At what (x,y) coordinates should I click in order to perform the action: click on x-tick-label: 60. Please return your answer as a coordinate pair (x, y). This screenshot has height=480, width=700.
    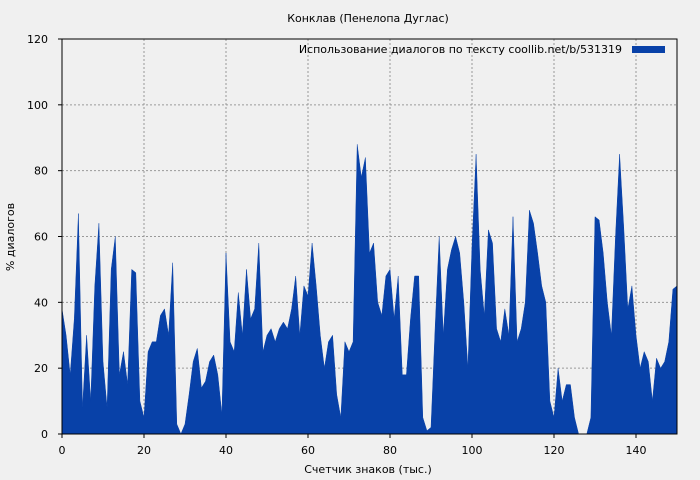
    Looking at the image, I should click on (308, 450).